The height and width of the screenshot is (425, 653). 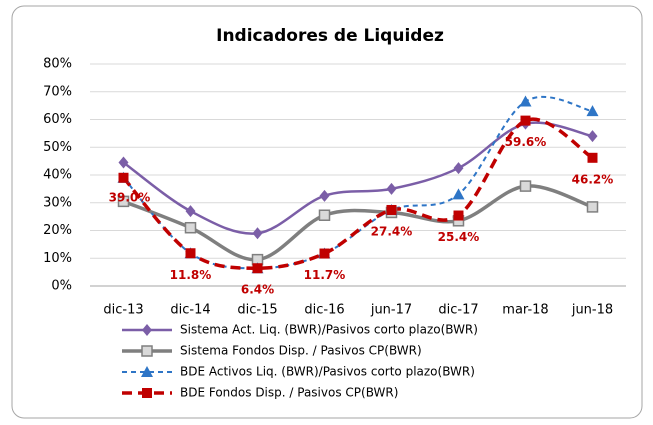 I want to click on y-tick-label: 80%, so click(x=57, y=64).